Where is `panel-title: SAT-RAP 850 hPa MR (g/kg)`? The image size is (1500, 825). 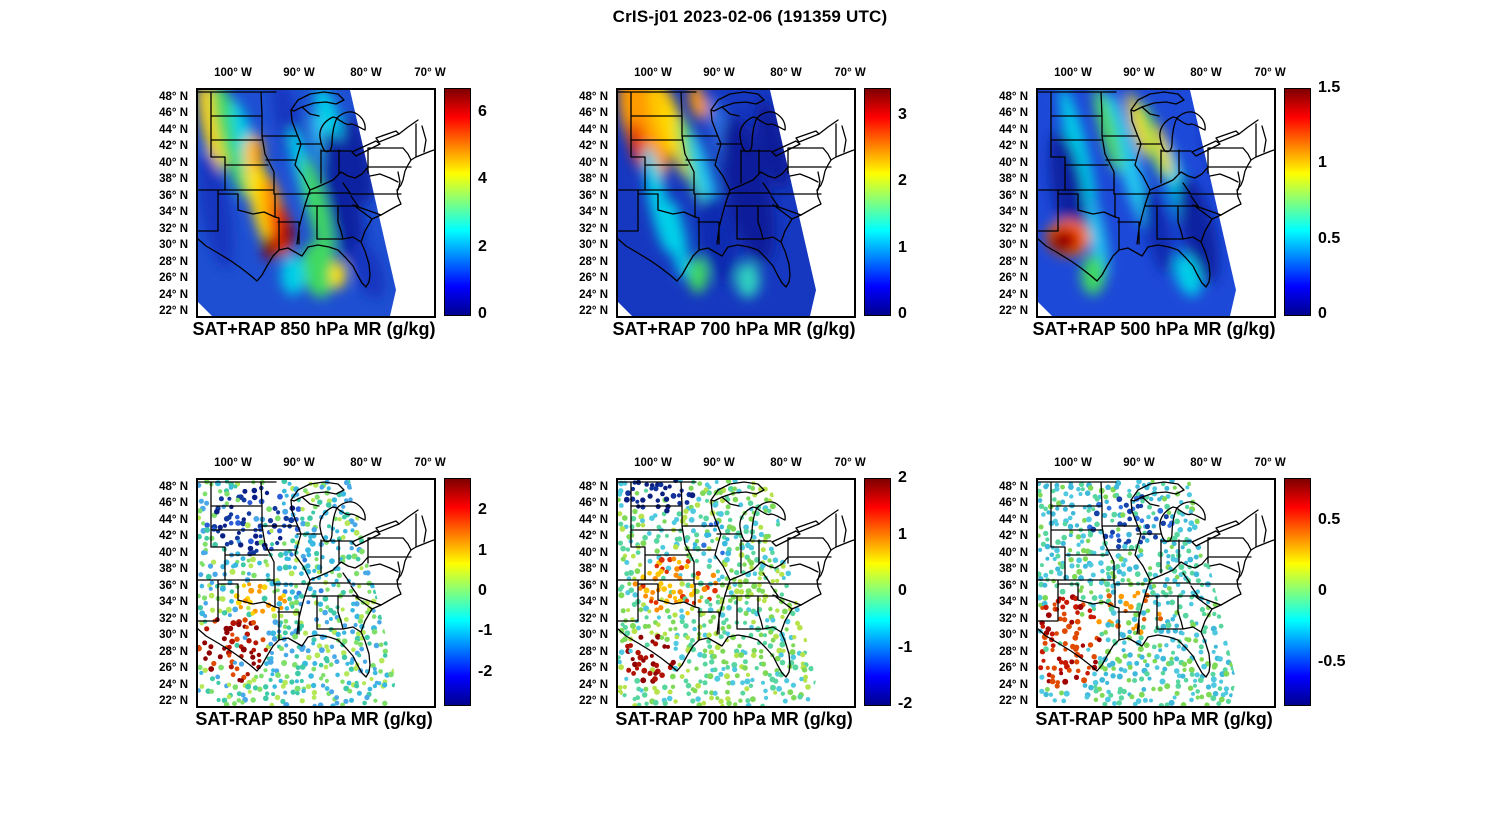
panel-title: SAT-RAP 850 hPa MR (g/kg) is located at coordinates (314, 719).